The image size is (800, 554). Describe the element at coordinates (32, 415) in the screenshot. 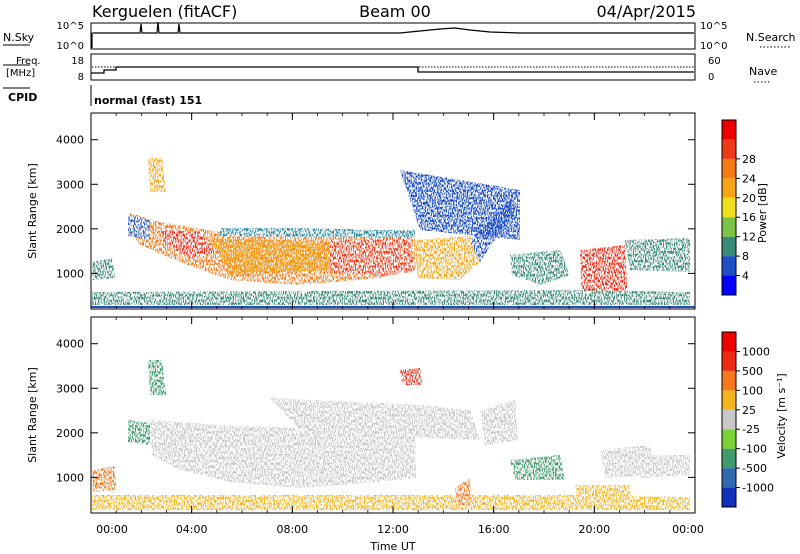

I see `velocity-y-label: Slant Range [km]` at that location.